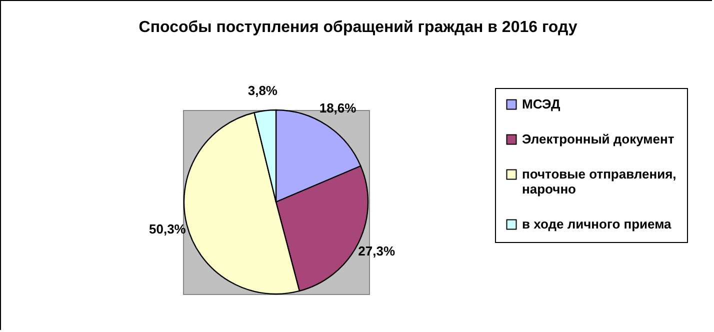 This screenshot has width=714, height=332. I want to click on legend-label: Электронный документ, so click(598, 139).